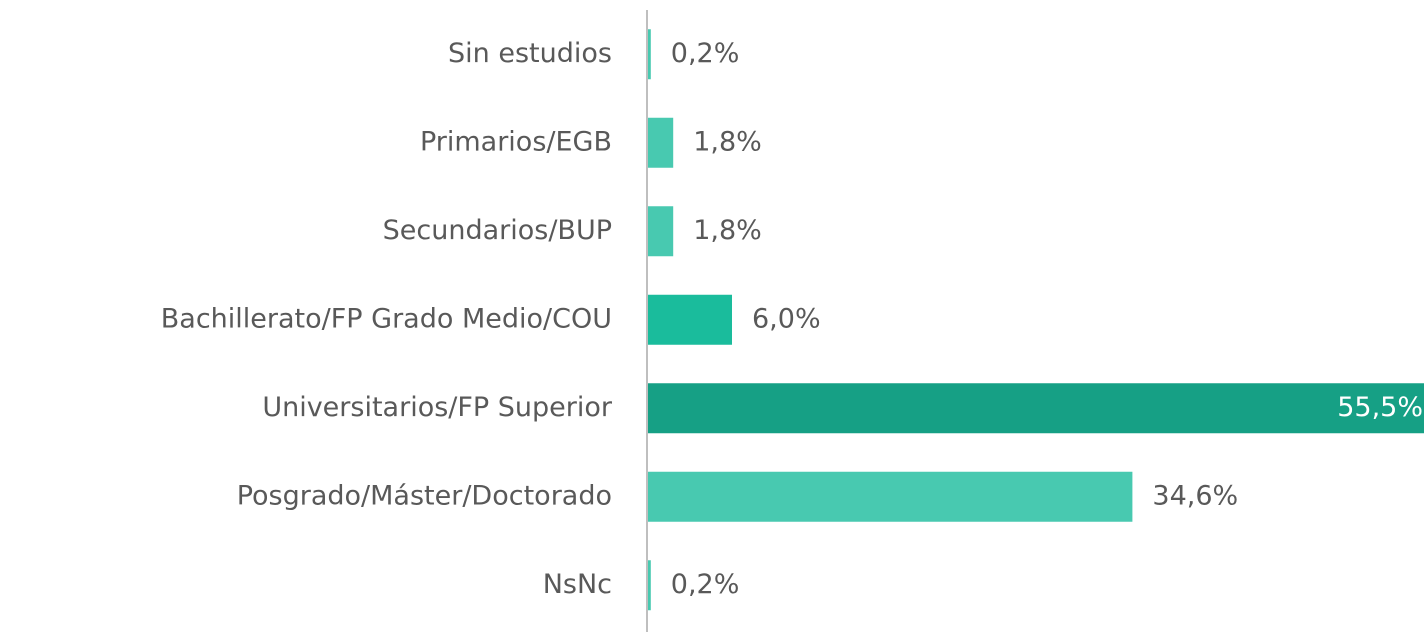 The width and height of the screenshot is (1424, 636). Describe the element at coordinates (786, 318) in the screenshot. I see `value-label: 6,0%` at that location.